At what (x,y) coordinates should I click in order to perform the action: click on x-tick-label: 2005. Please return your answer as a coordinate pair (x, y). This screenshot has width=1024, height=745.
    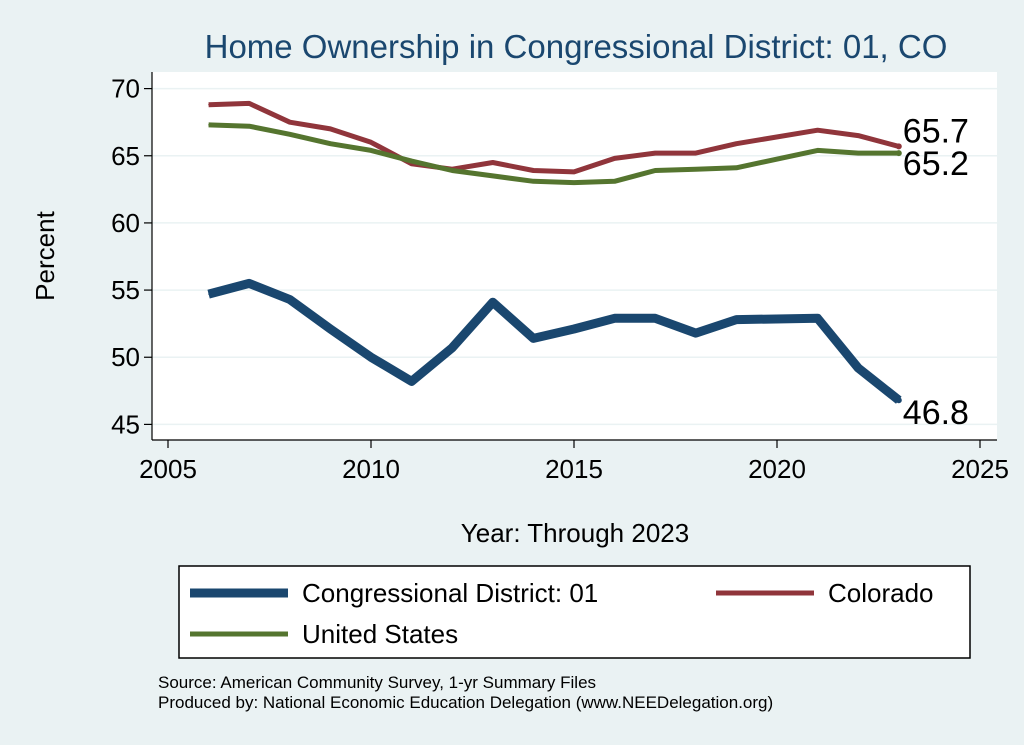
    Looking at the image, I should click on (168, 469).